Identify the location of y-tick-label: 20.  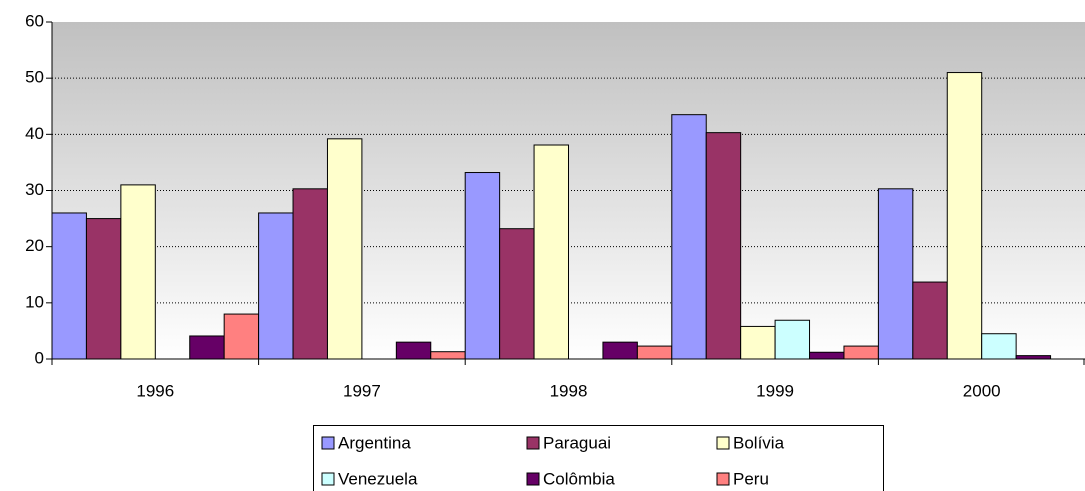
(34, 245).